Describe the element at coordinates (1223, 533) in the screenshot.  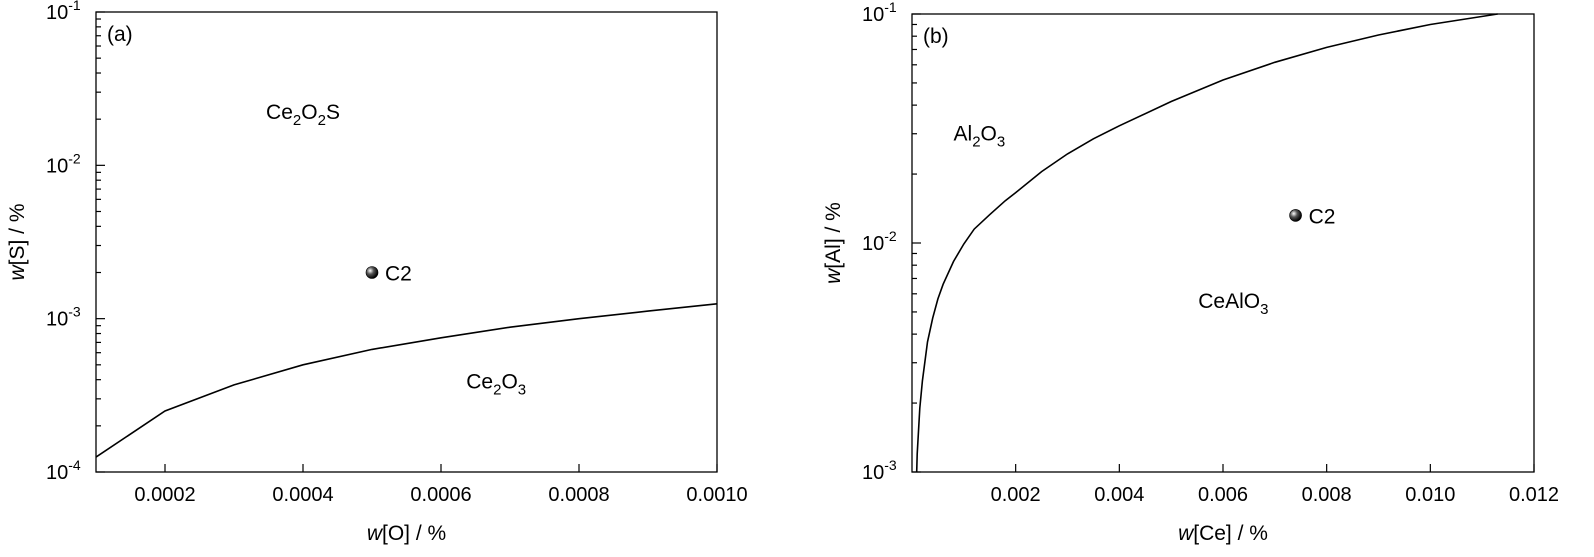
I see `x-axis-label-b: w[Ce] / %` at that location.